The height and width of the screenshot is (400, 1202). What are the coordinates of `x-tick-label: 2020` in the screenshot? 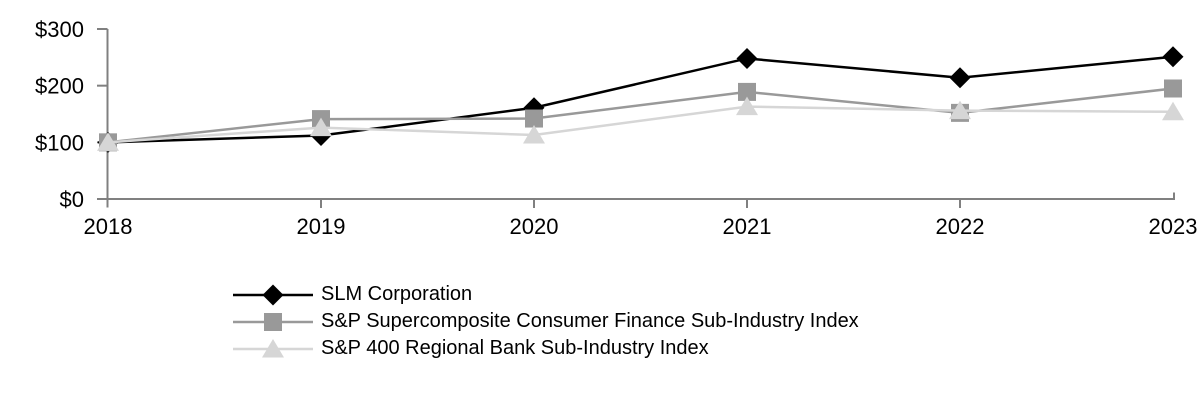 It's located at (534, 226).